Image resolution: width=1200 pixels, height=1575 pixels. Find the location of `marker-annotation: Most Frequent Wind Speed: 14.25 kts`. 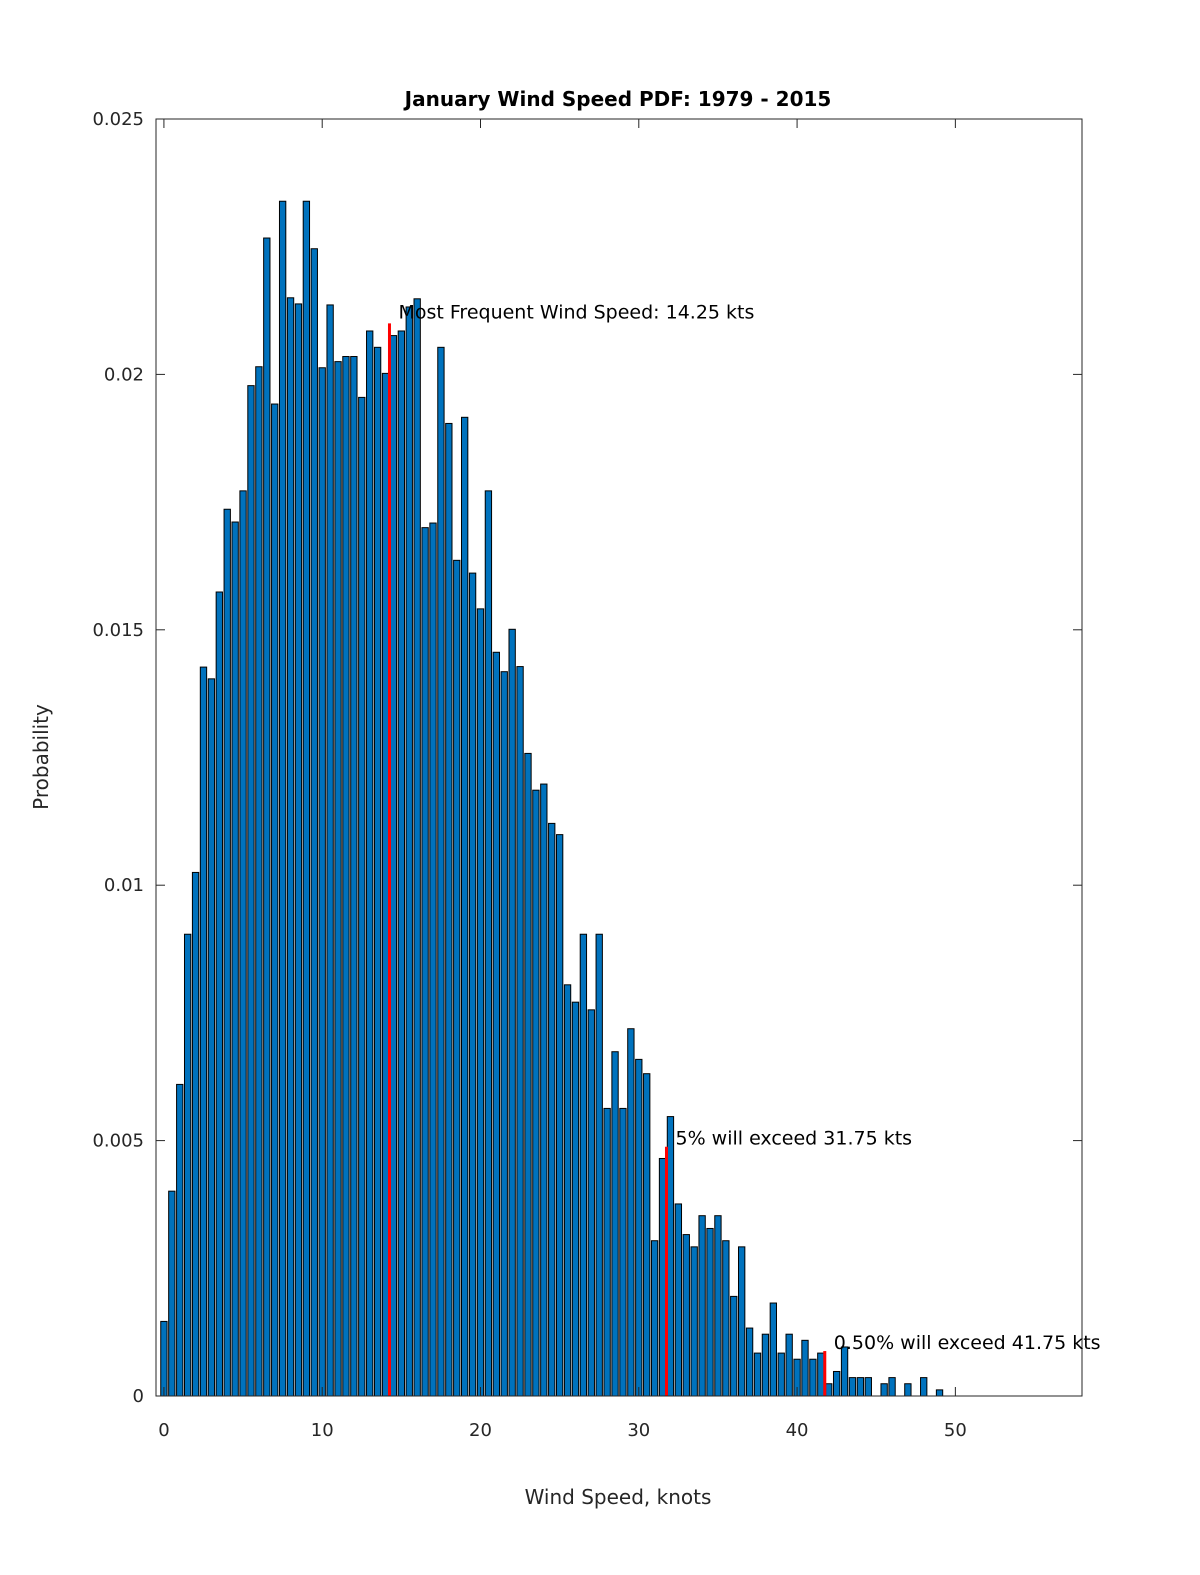

marker-annotation: Most Frequent Wind Speed: 14.25 kts is located at coordinates (576, 312).